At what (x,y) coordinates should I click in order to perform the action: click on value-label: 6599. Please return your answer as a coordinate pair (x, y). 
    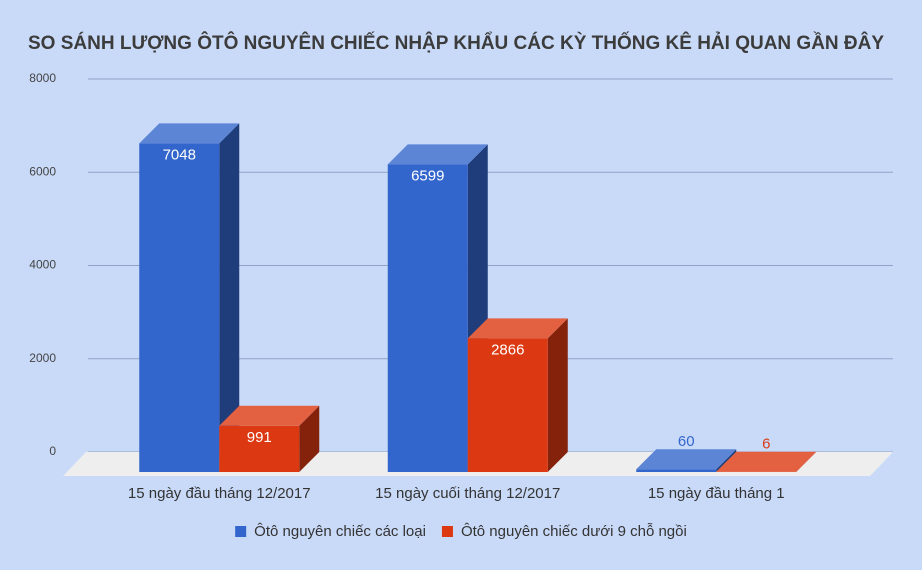
    Looking at the image, I should click on (427, 175).